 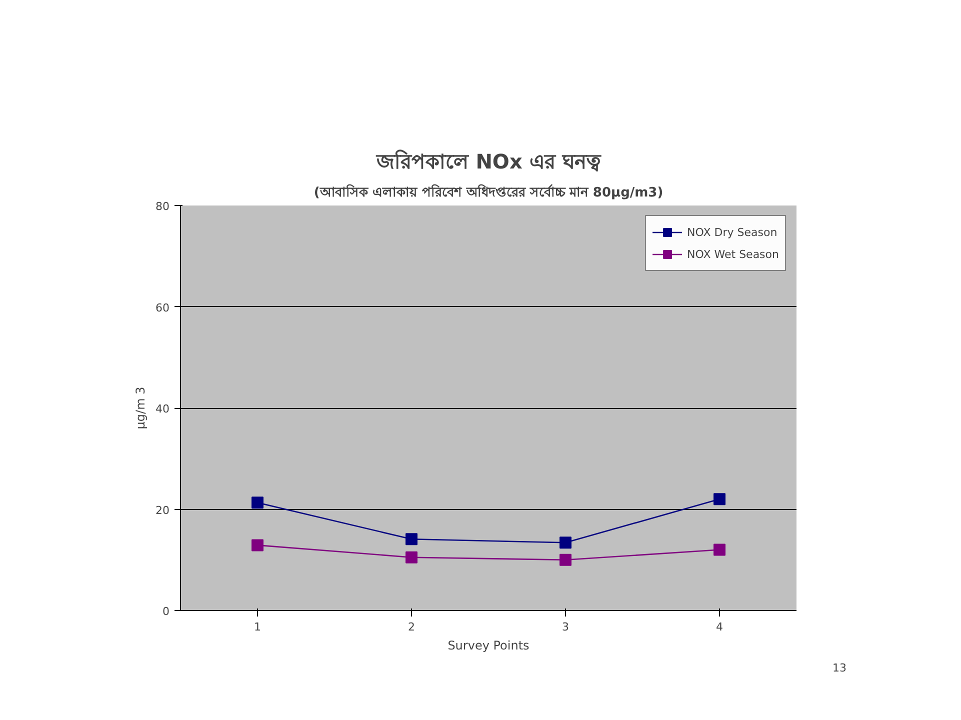 What do you see at coordinates (489, 645) in the screenshot?
I see `x-axis-title: Survey Points` at bounding box center [489, 645].